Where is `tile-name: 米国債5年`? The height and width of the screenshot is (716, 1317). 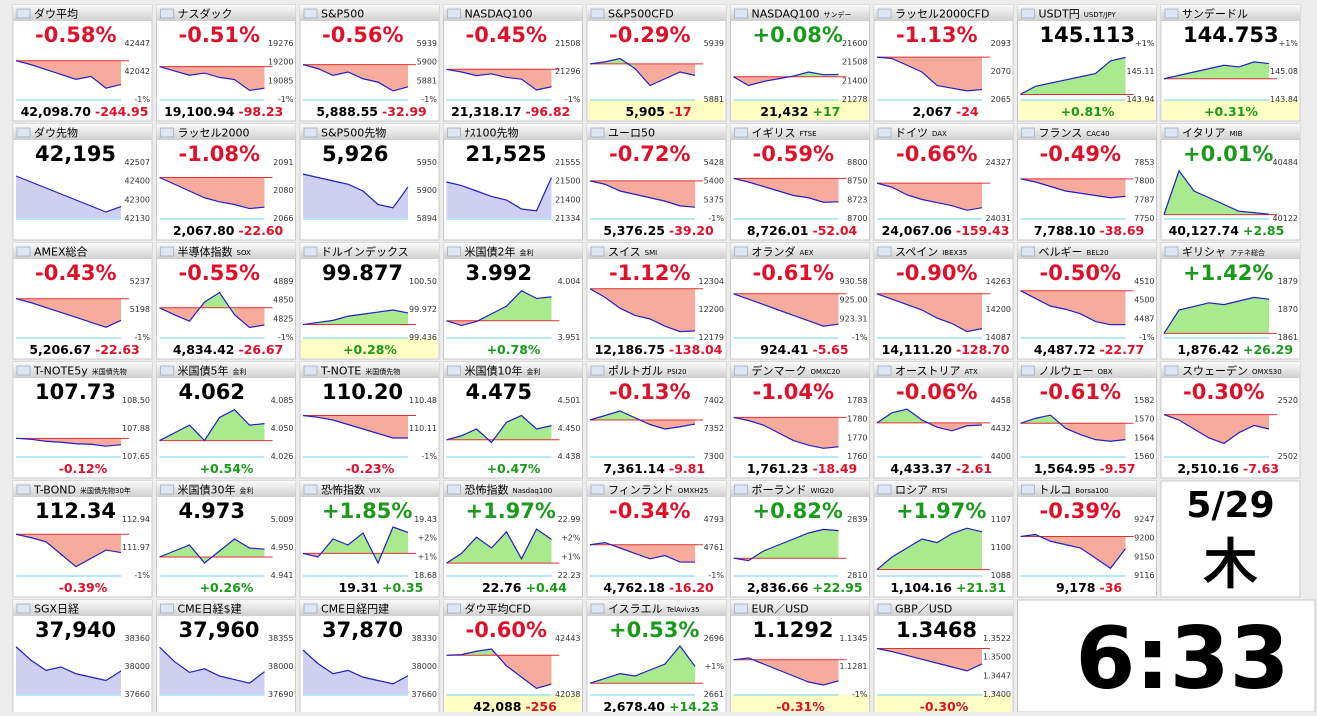 tile-name: 米国債5年 is located at coordinates (203, 371).